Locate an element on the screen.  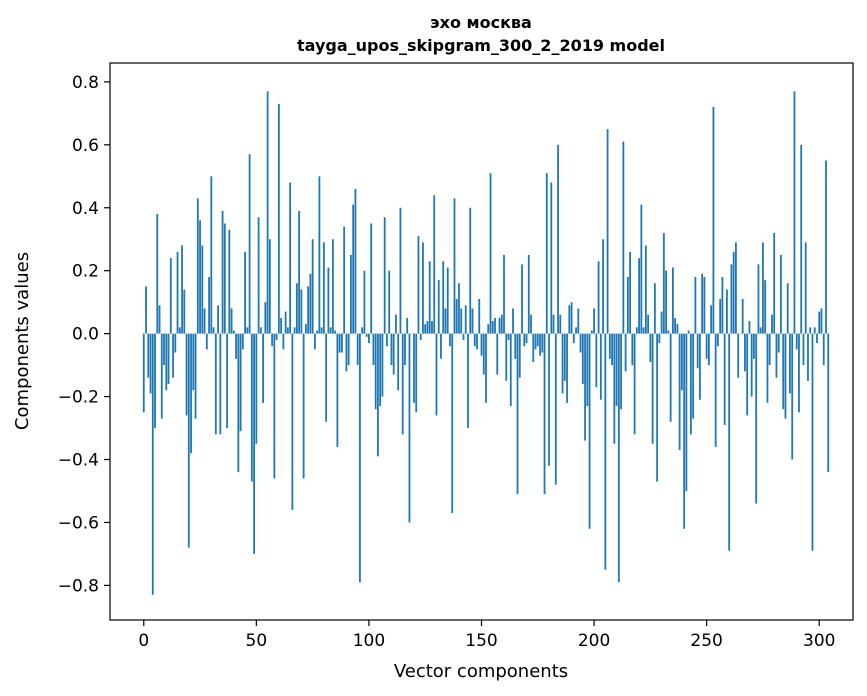
y-tick-label: −0.4 is located at coordinates (78, 461).